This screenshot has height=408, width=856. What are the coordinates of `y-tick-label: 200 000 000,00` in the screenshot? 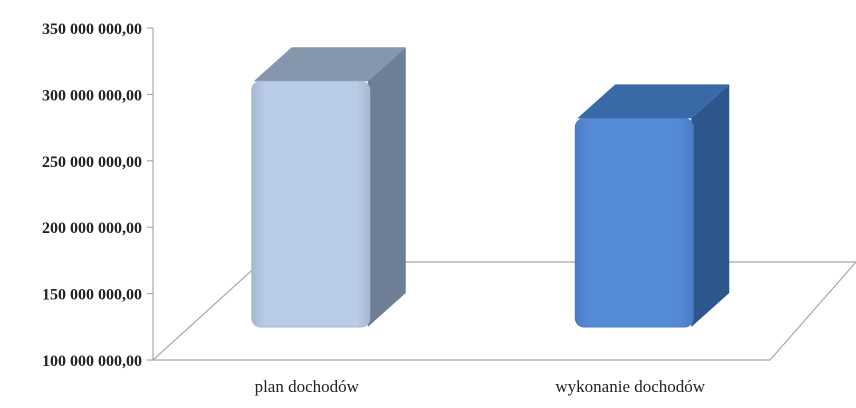 It's located at (92, 228).